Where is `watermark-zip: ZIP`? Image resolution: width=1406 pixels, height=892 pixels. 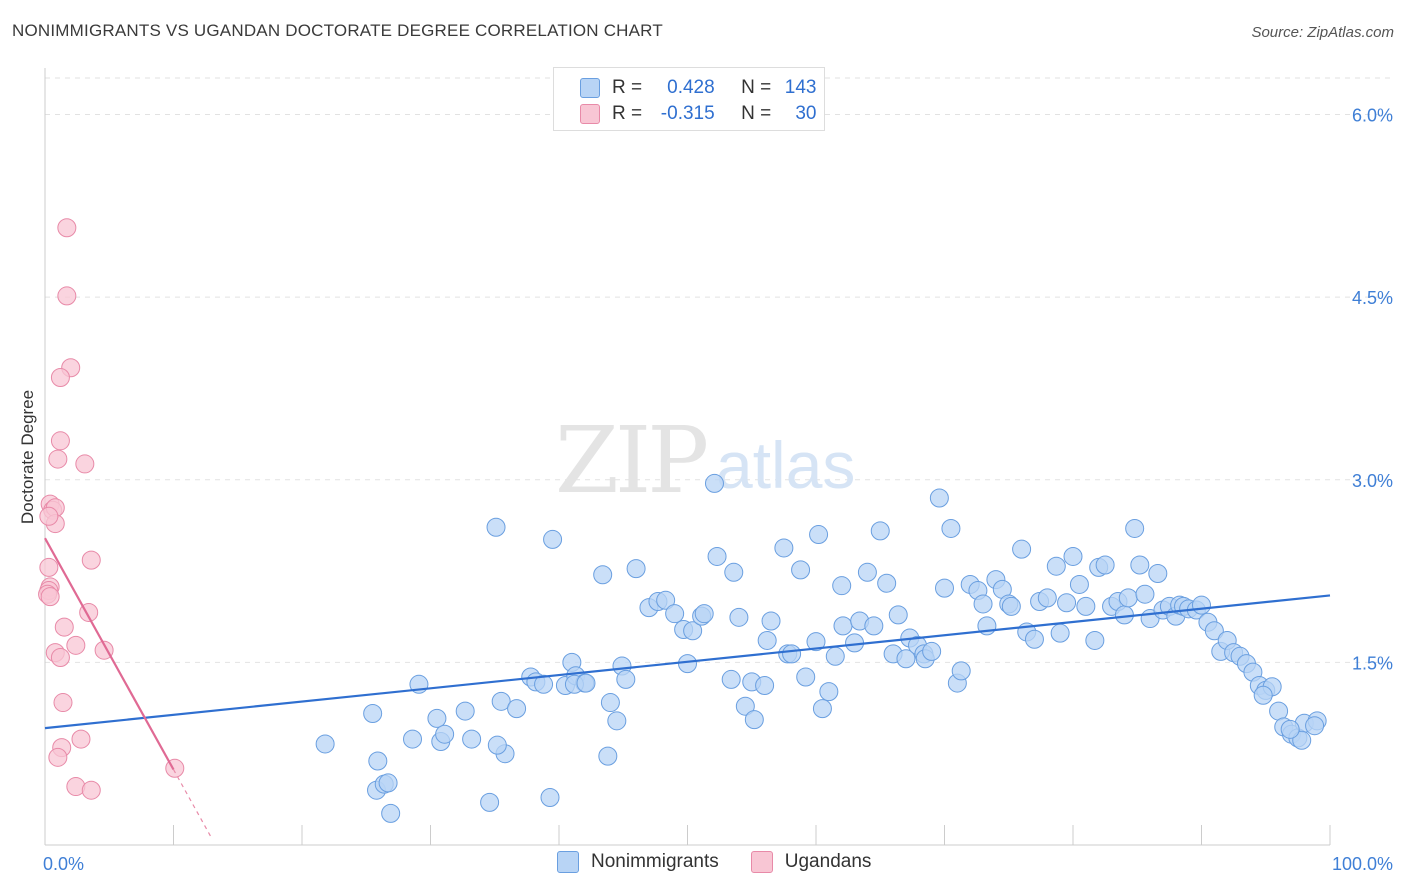 watermark-zip: ZIP is located at coordinates (630, 460).